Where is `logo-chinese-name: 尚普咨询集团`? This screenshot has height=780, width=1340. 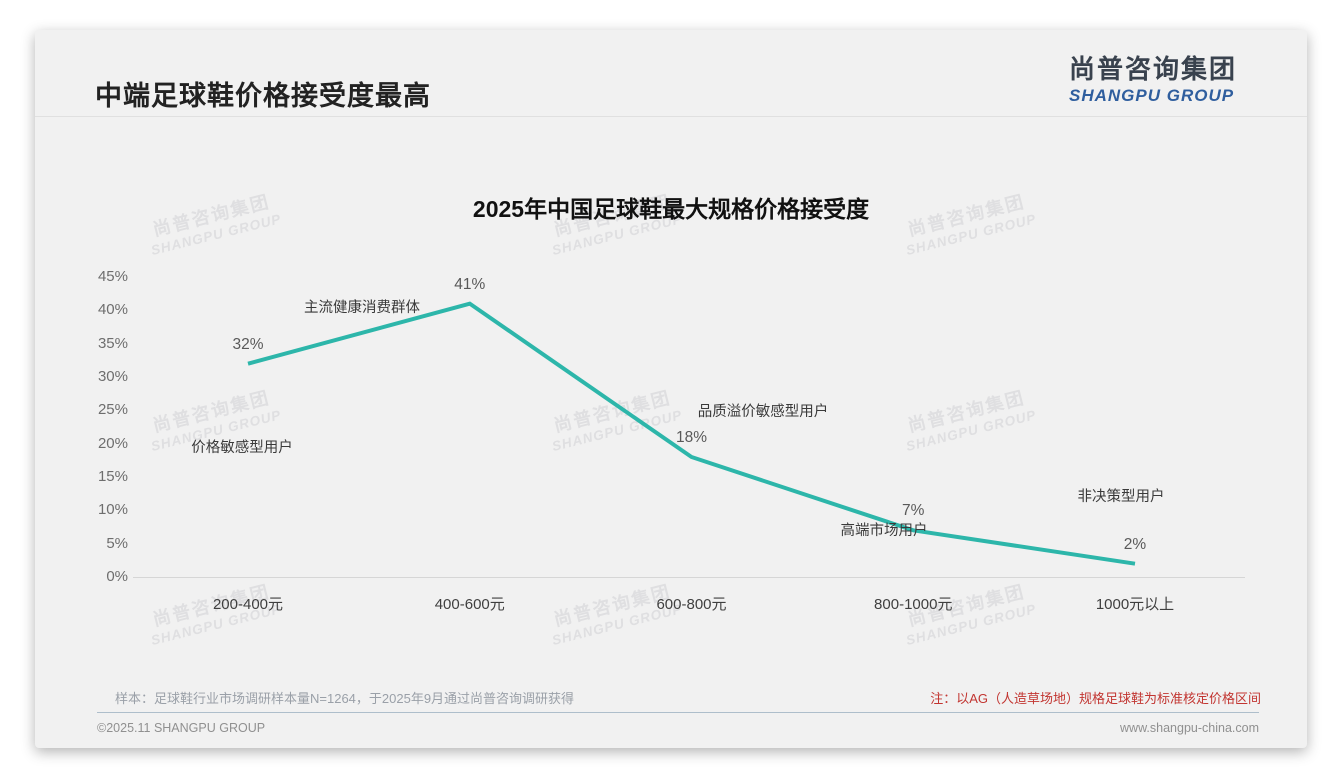 logo-chinese-name: 尚普咨询集团 is located at coordinates (1152, 69).